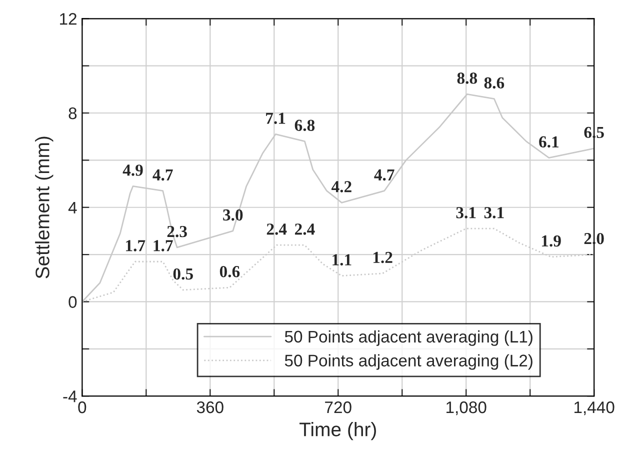 The width and height of the screenshot is (632, 466). Describe the element at coordinates (342, 260) in the screenshot. I see `annotation: 1.1` at that location.